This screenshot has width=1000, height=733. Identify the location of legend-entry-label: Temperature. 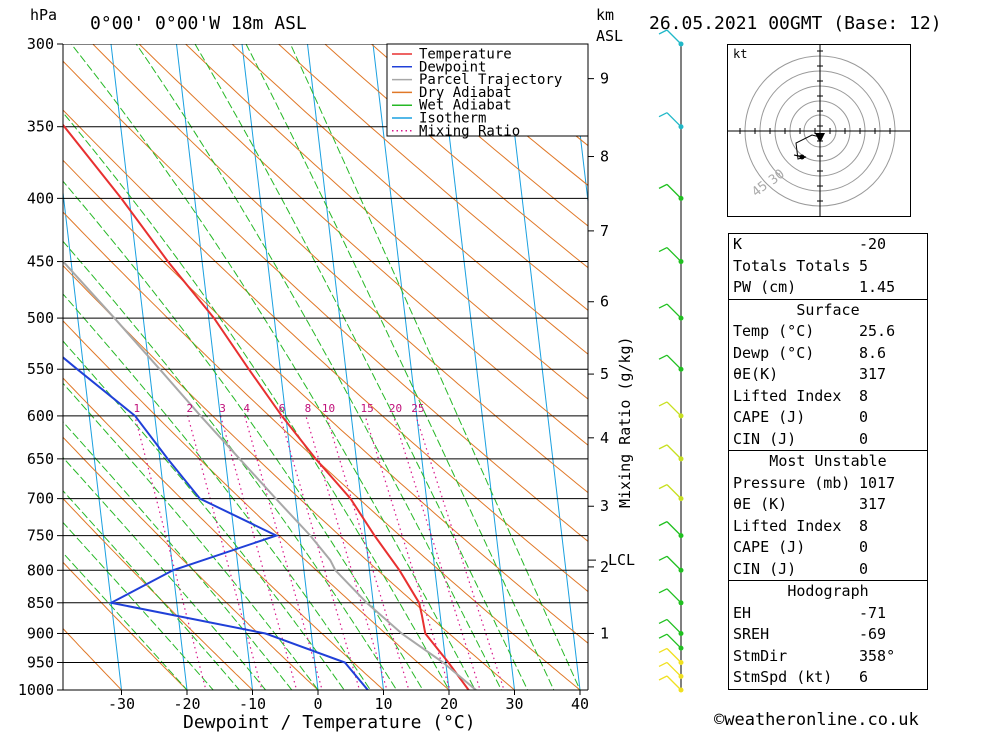
(465, 55).